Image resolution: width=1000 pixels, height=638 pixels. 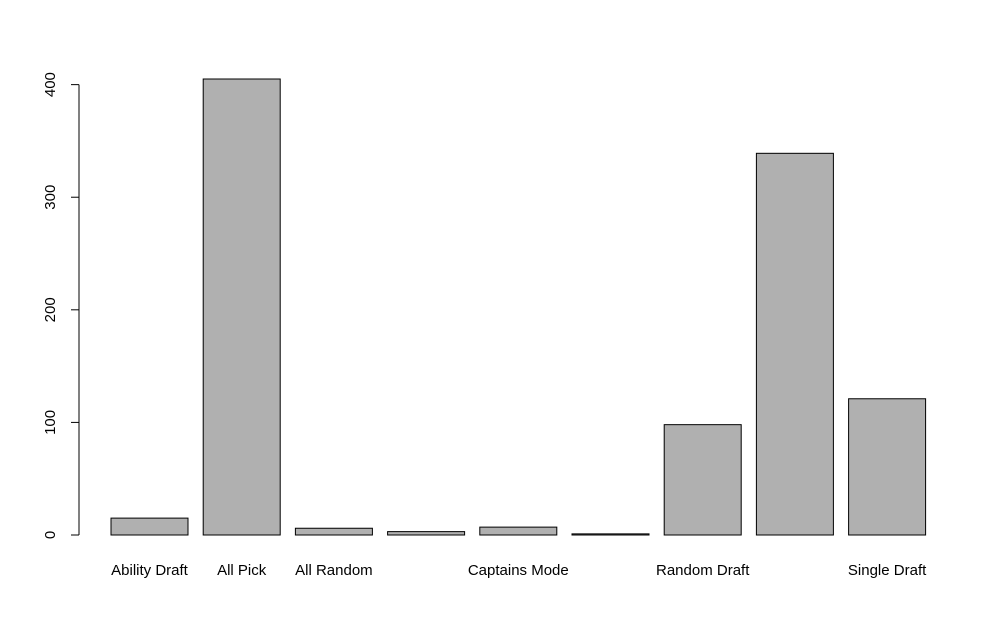 I want to click on x-category-label: Ability Draft, so click(x=150, y=570).